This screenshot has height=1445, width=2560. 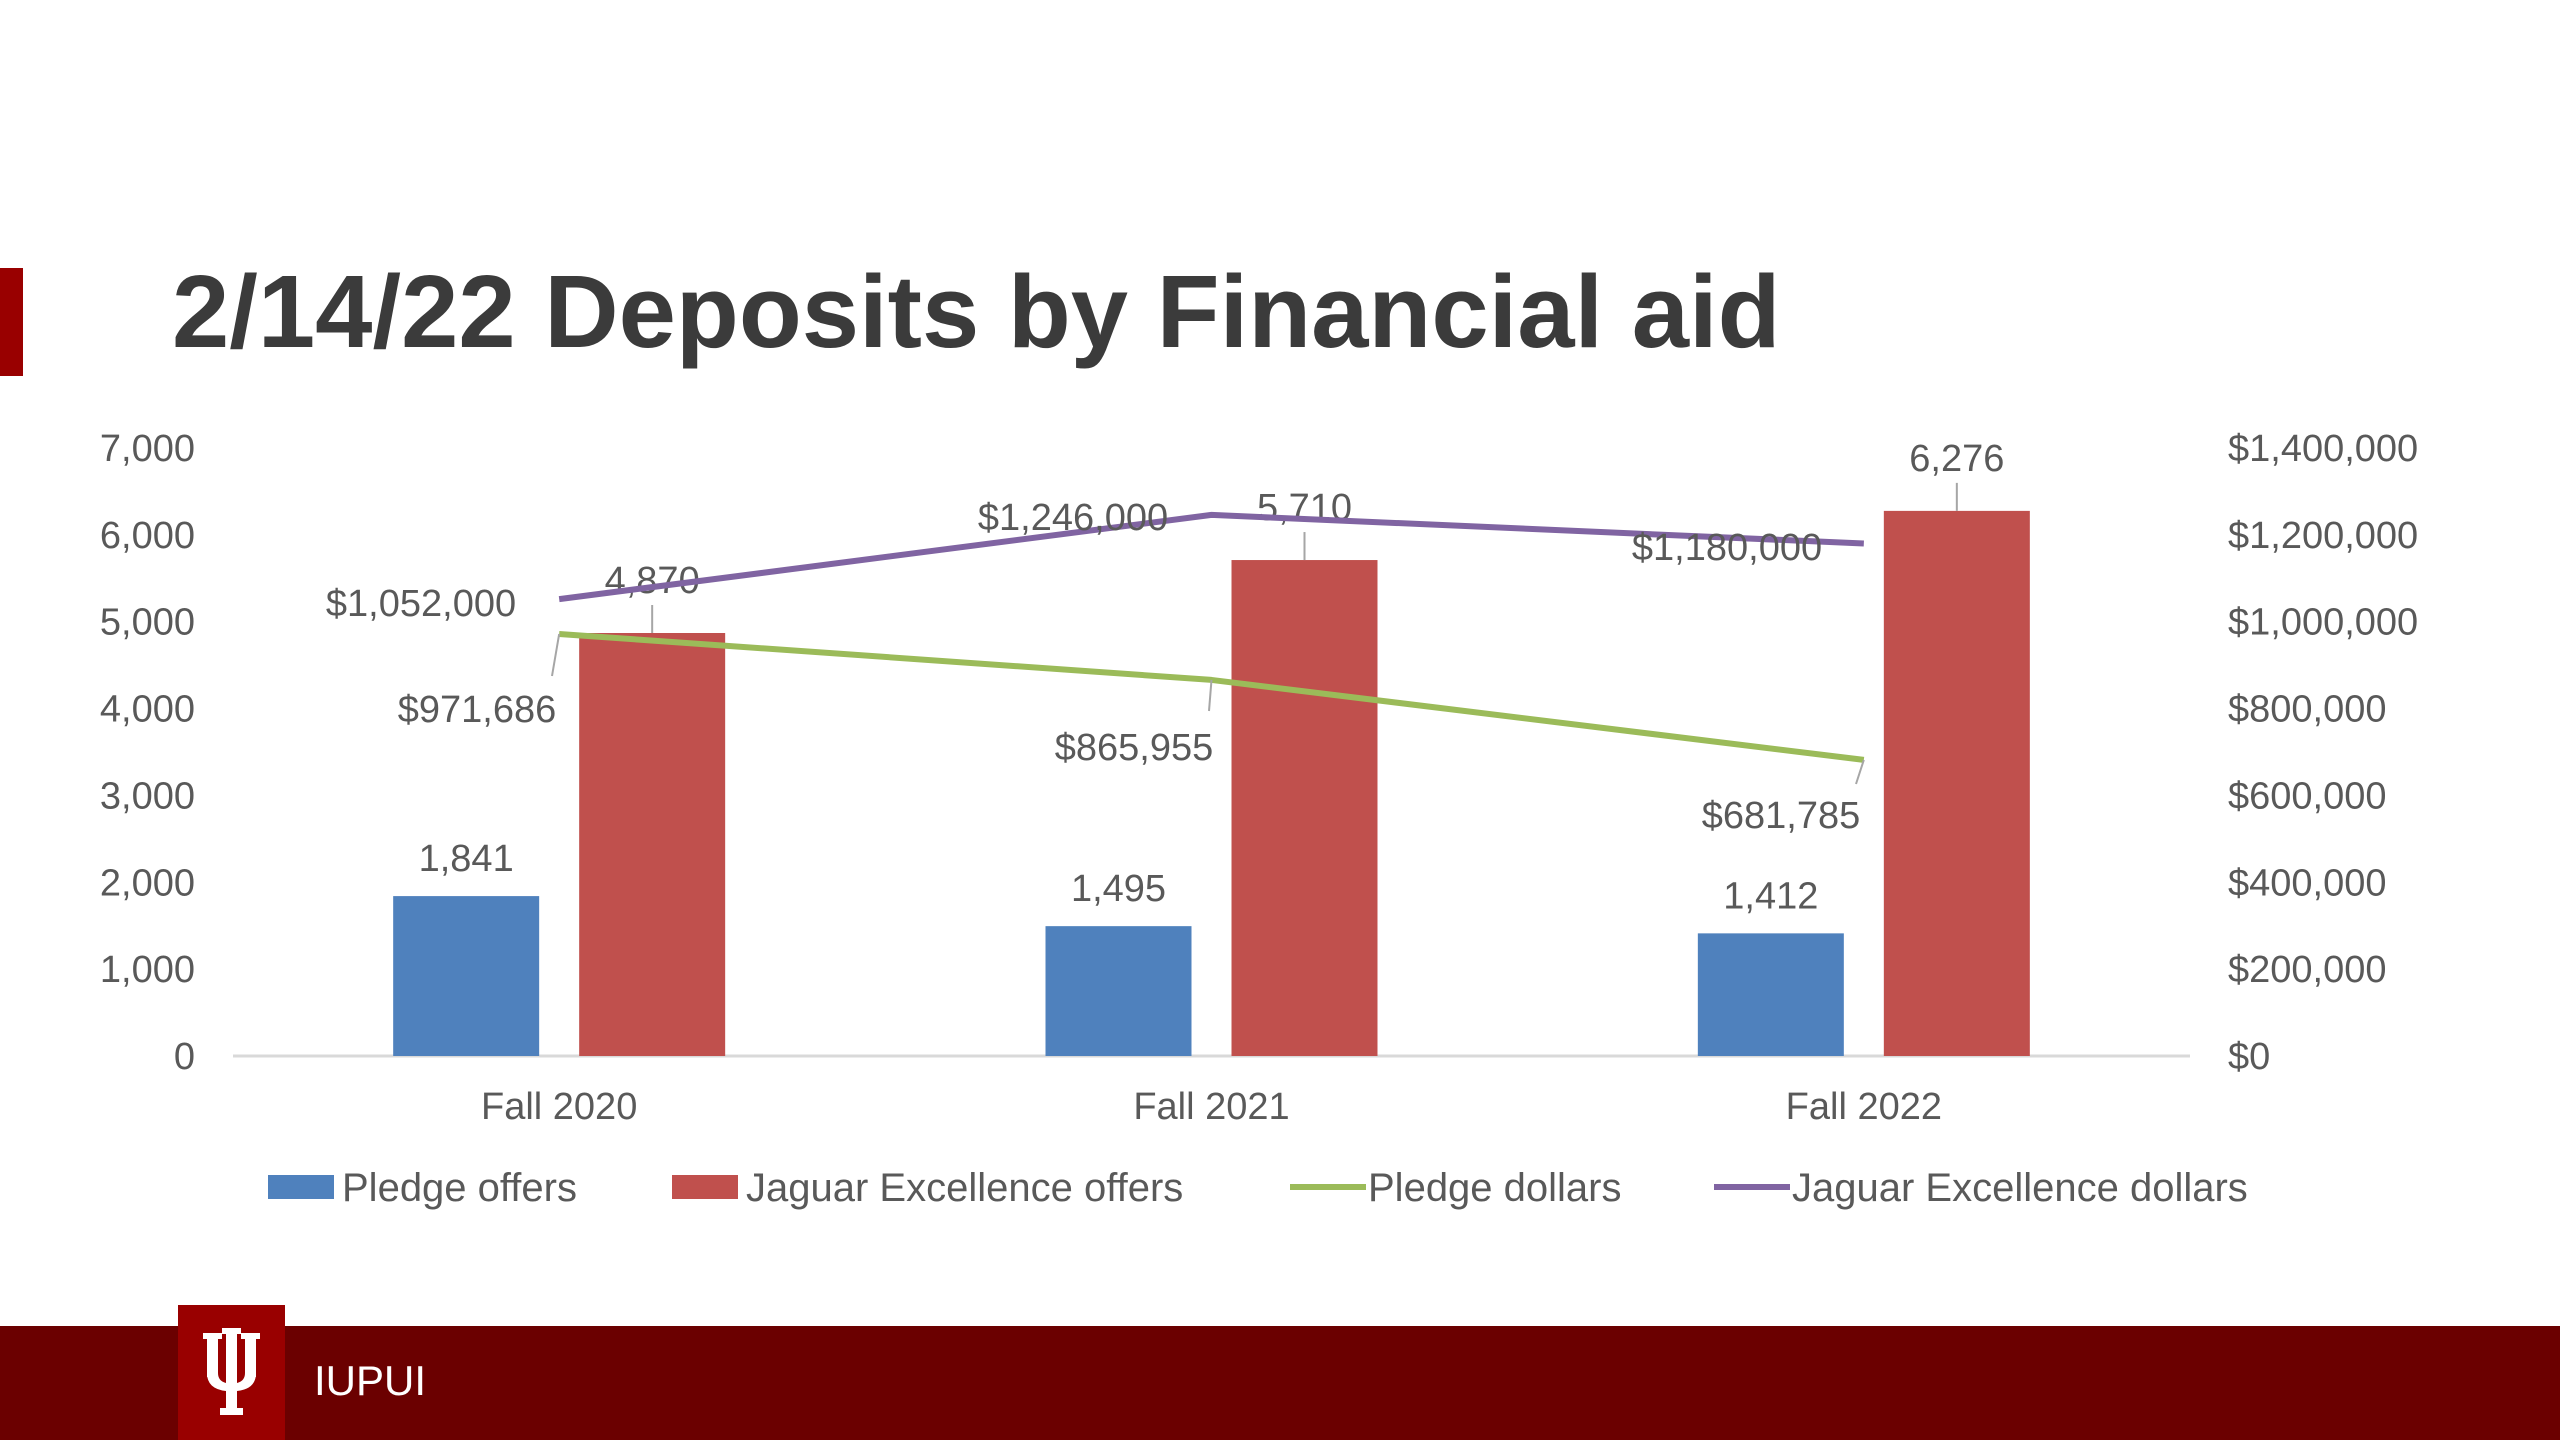 What do you see at coordinates (147, 970) in the screenshot?
I see `y-left-tick-label: 1,000` at bounding box center [147, 970].